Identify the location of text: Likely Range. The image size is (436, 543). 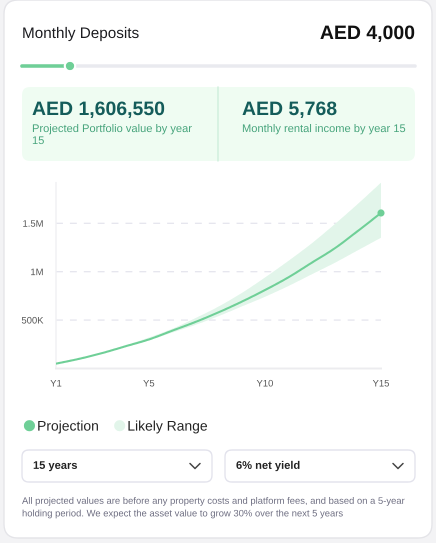
(167, 427).